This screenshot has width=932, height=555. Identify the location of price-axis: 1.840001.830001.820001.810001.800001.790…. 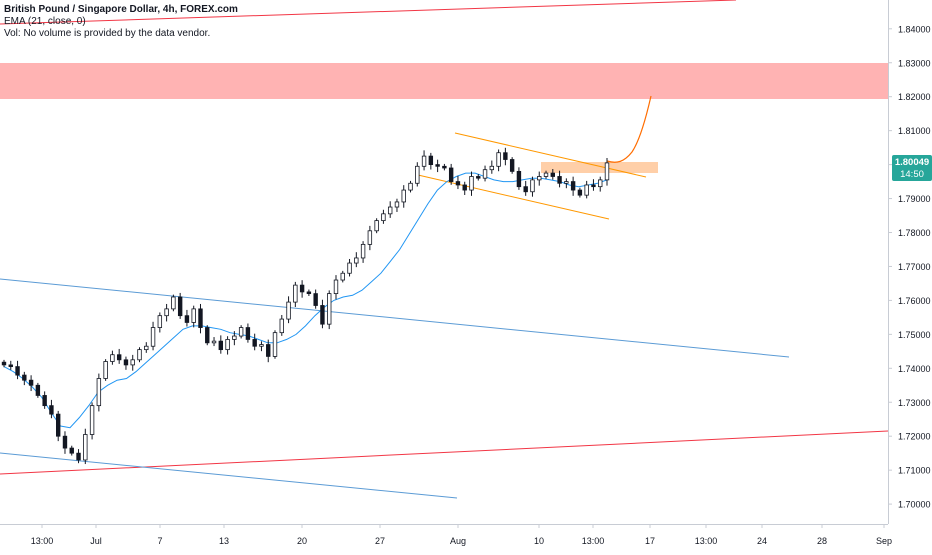
(909, 262).